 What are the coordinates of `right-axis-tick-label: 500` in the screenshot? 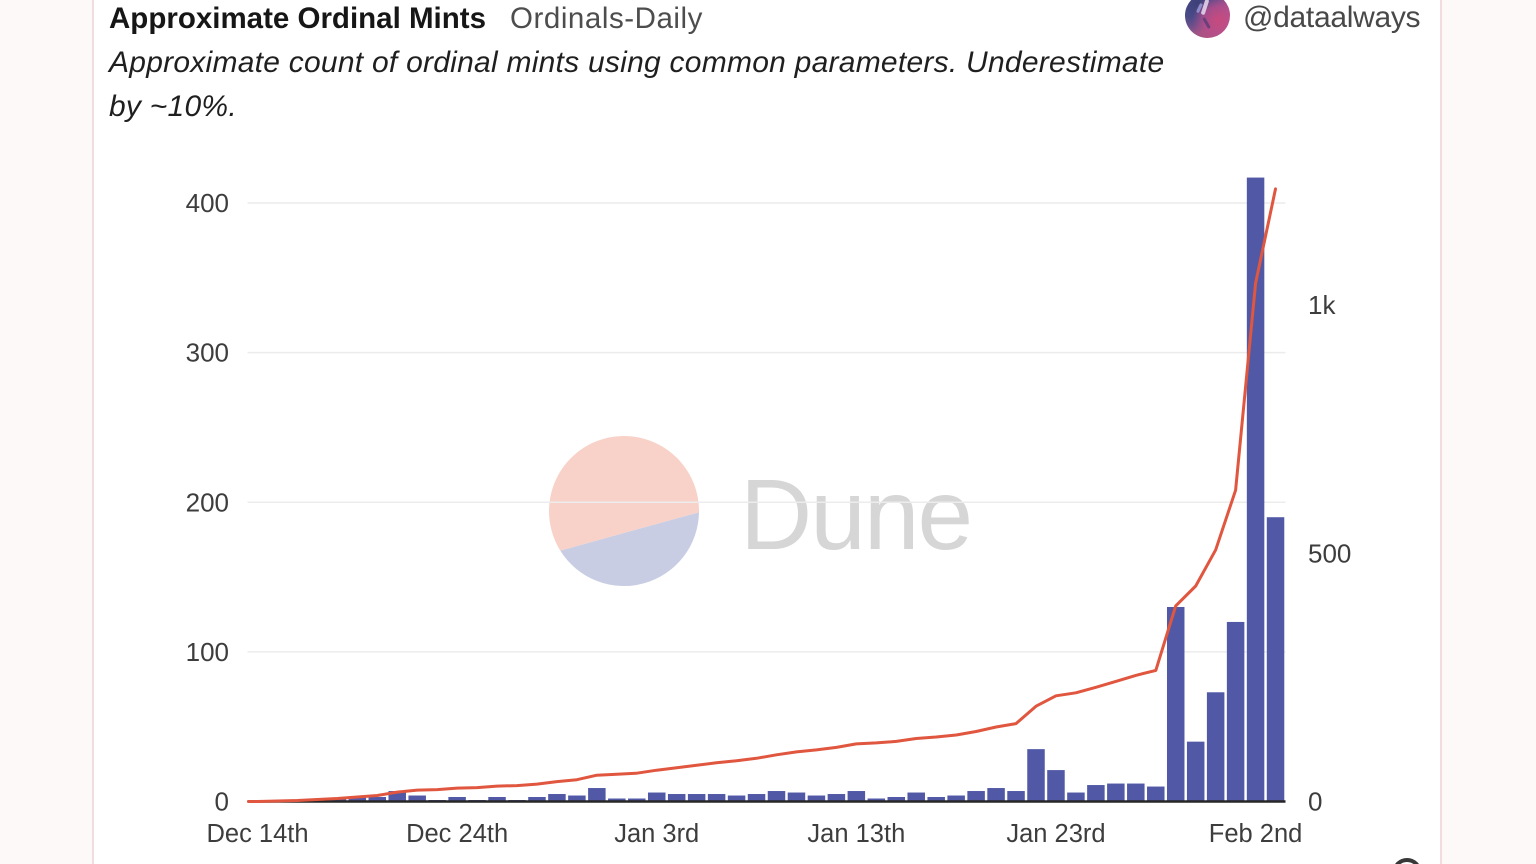 It's located at (1329, 553).